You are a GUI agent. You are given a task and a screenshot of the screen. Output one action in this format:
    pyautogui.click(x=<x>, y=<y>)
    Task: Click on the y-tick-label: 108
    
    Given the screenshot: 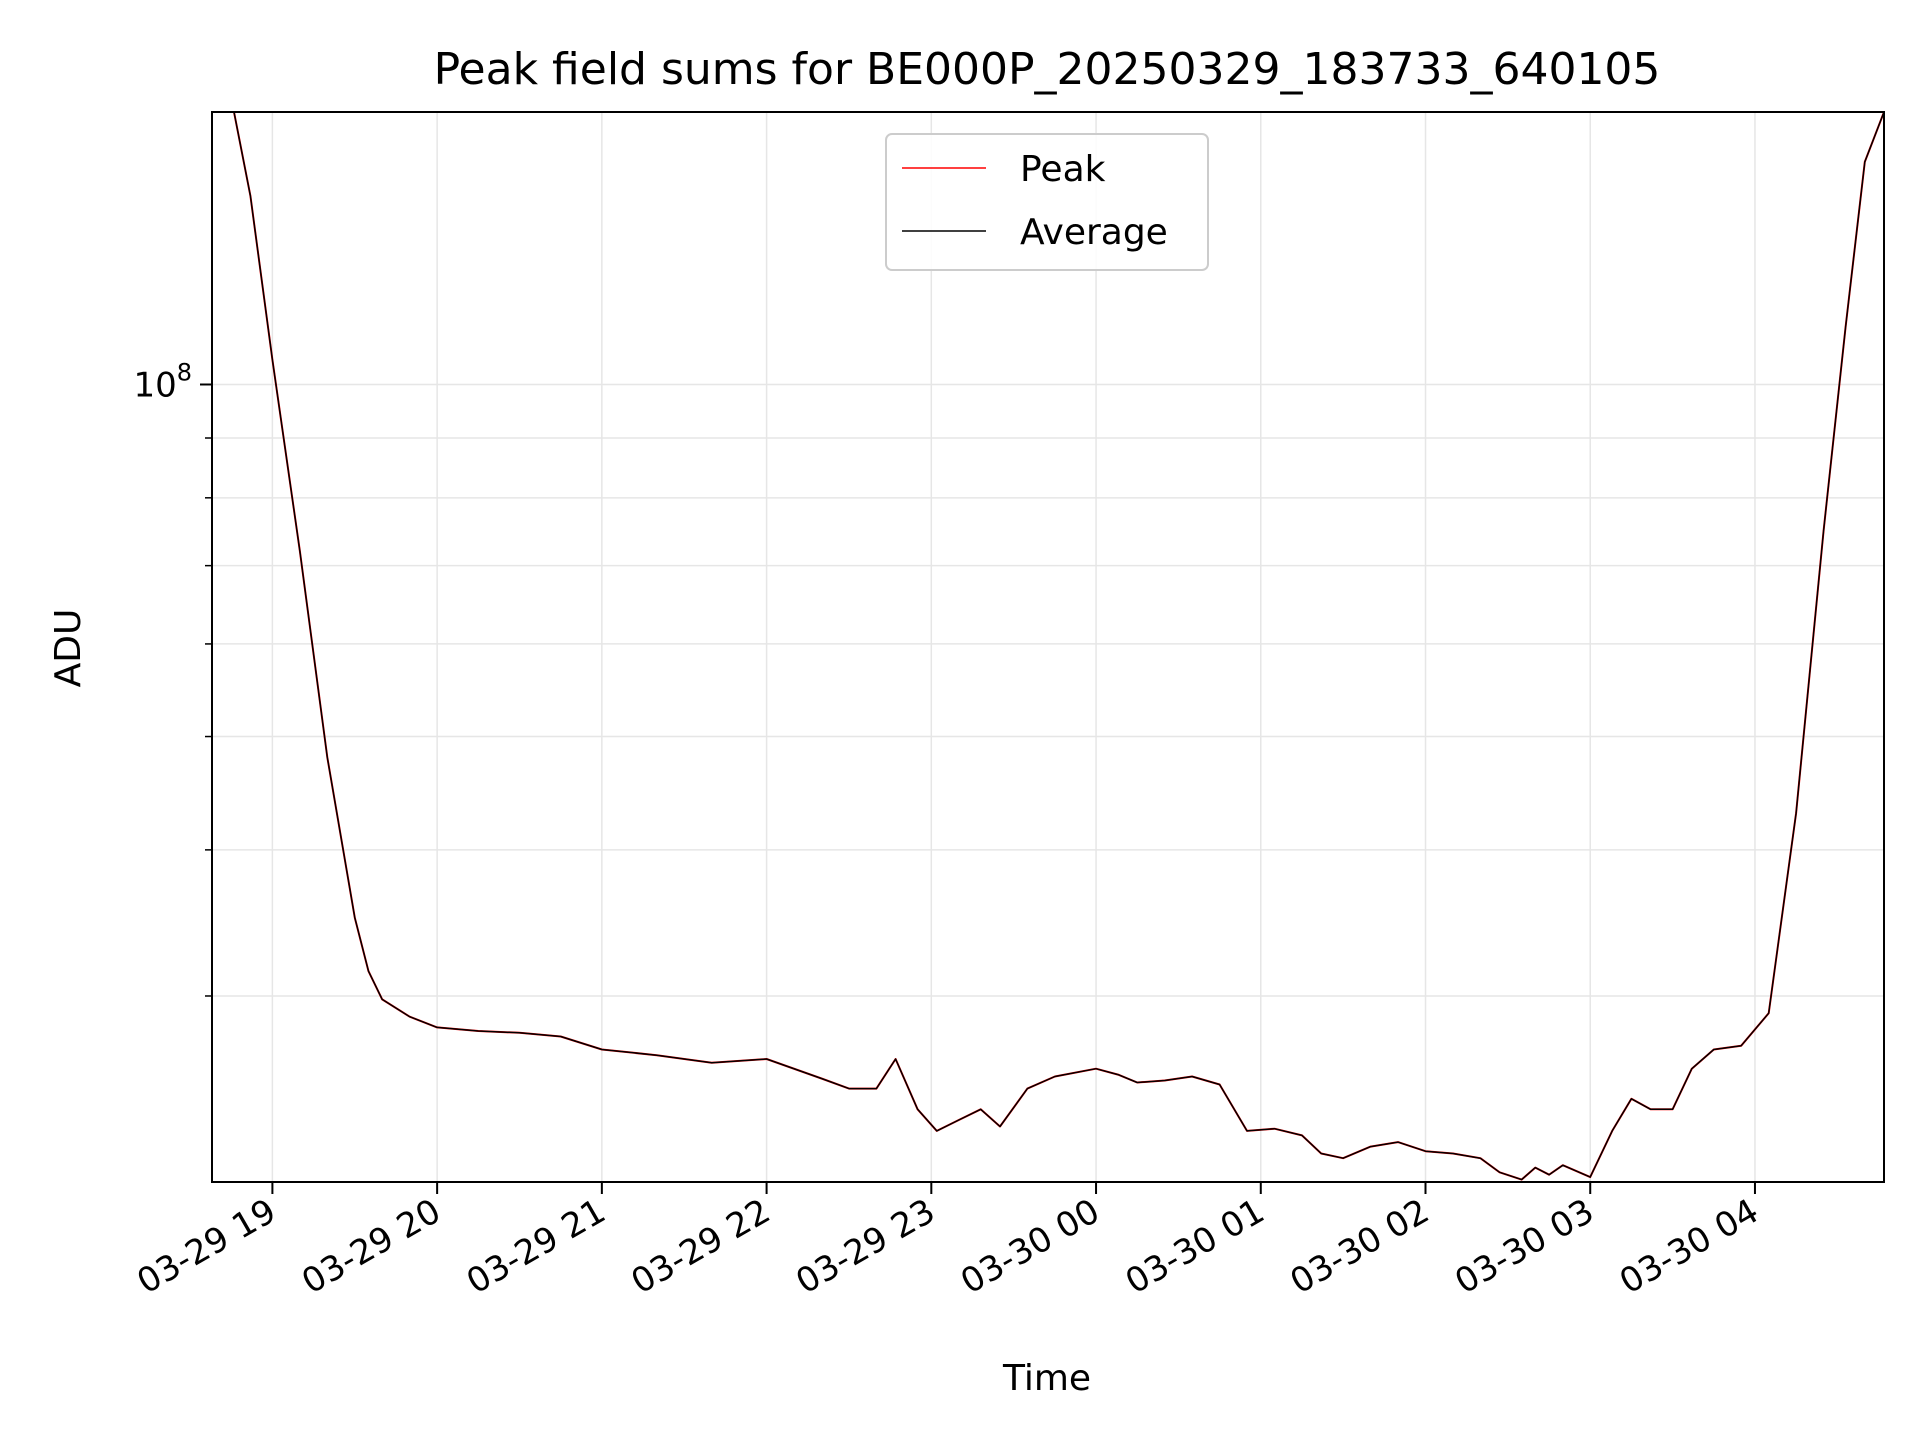 What is the action you would take?
    pyautogui.click(x=162, y=381)
    